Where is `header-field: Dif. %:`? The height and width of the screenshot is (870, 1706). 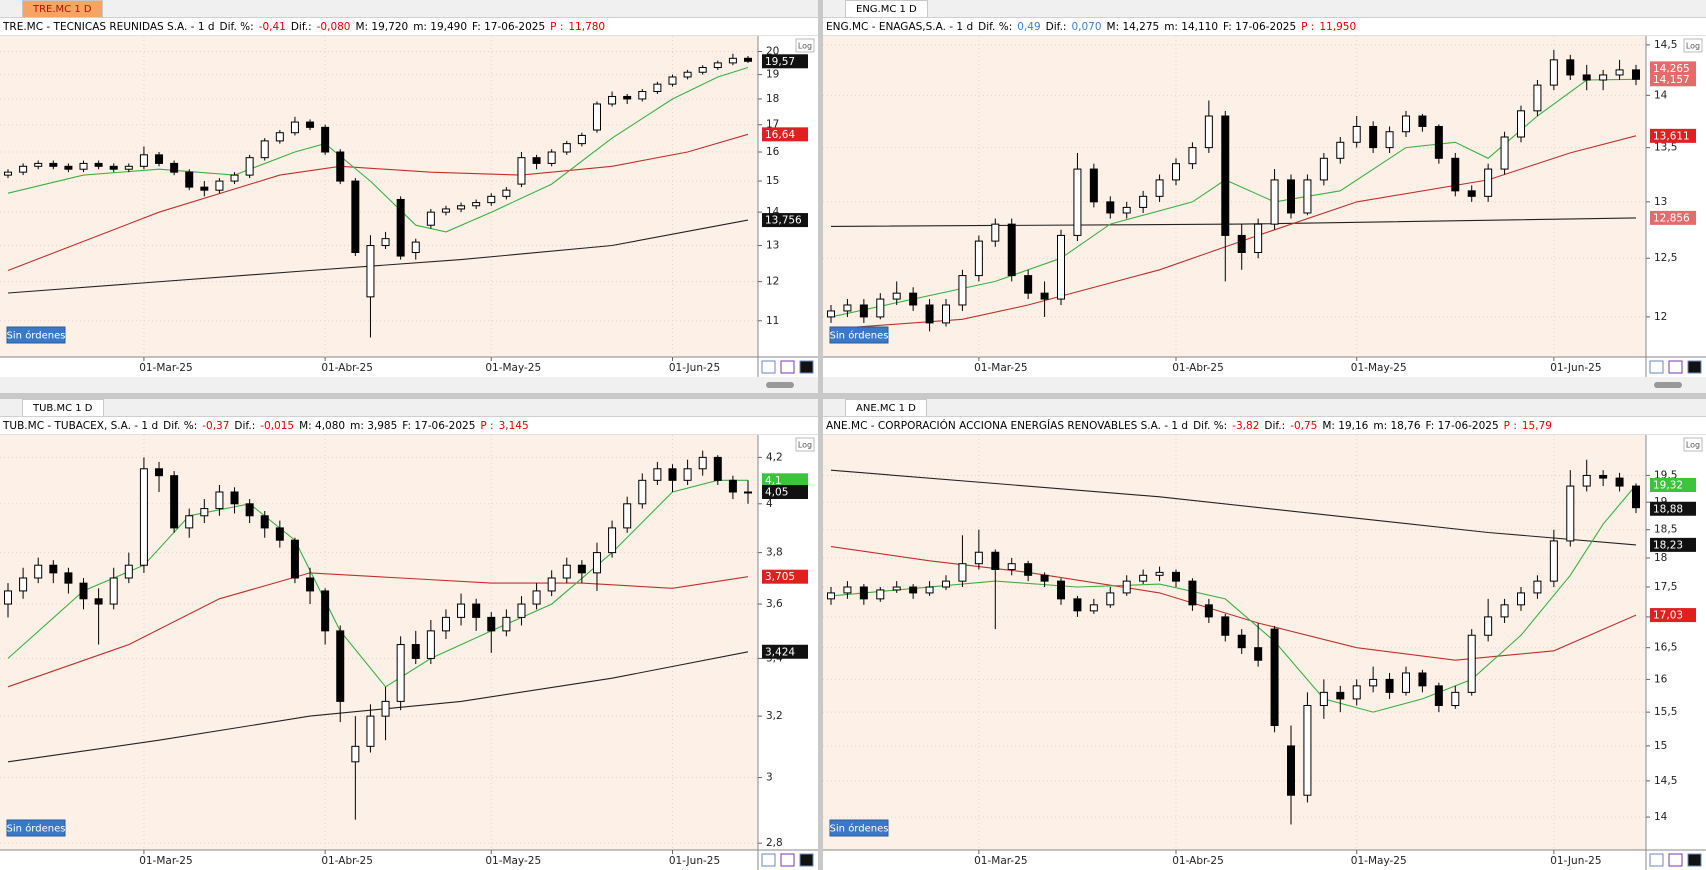
header-field: Dif. %: is located at coordinates (1210, 426).